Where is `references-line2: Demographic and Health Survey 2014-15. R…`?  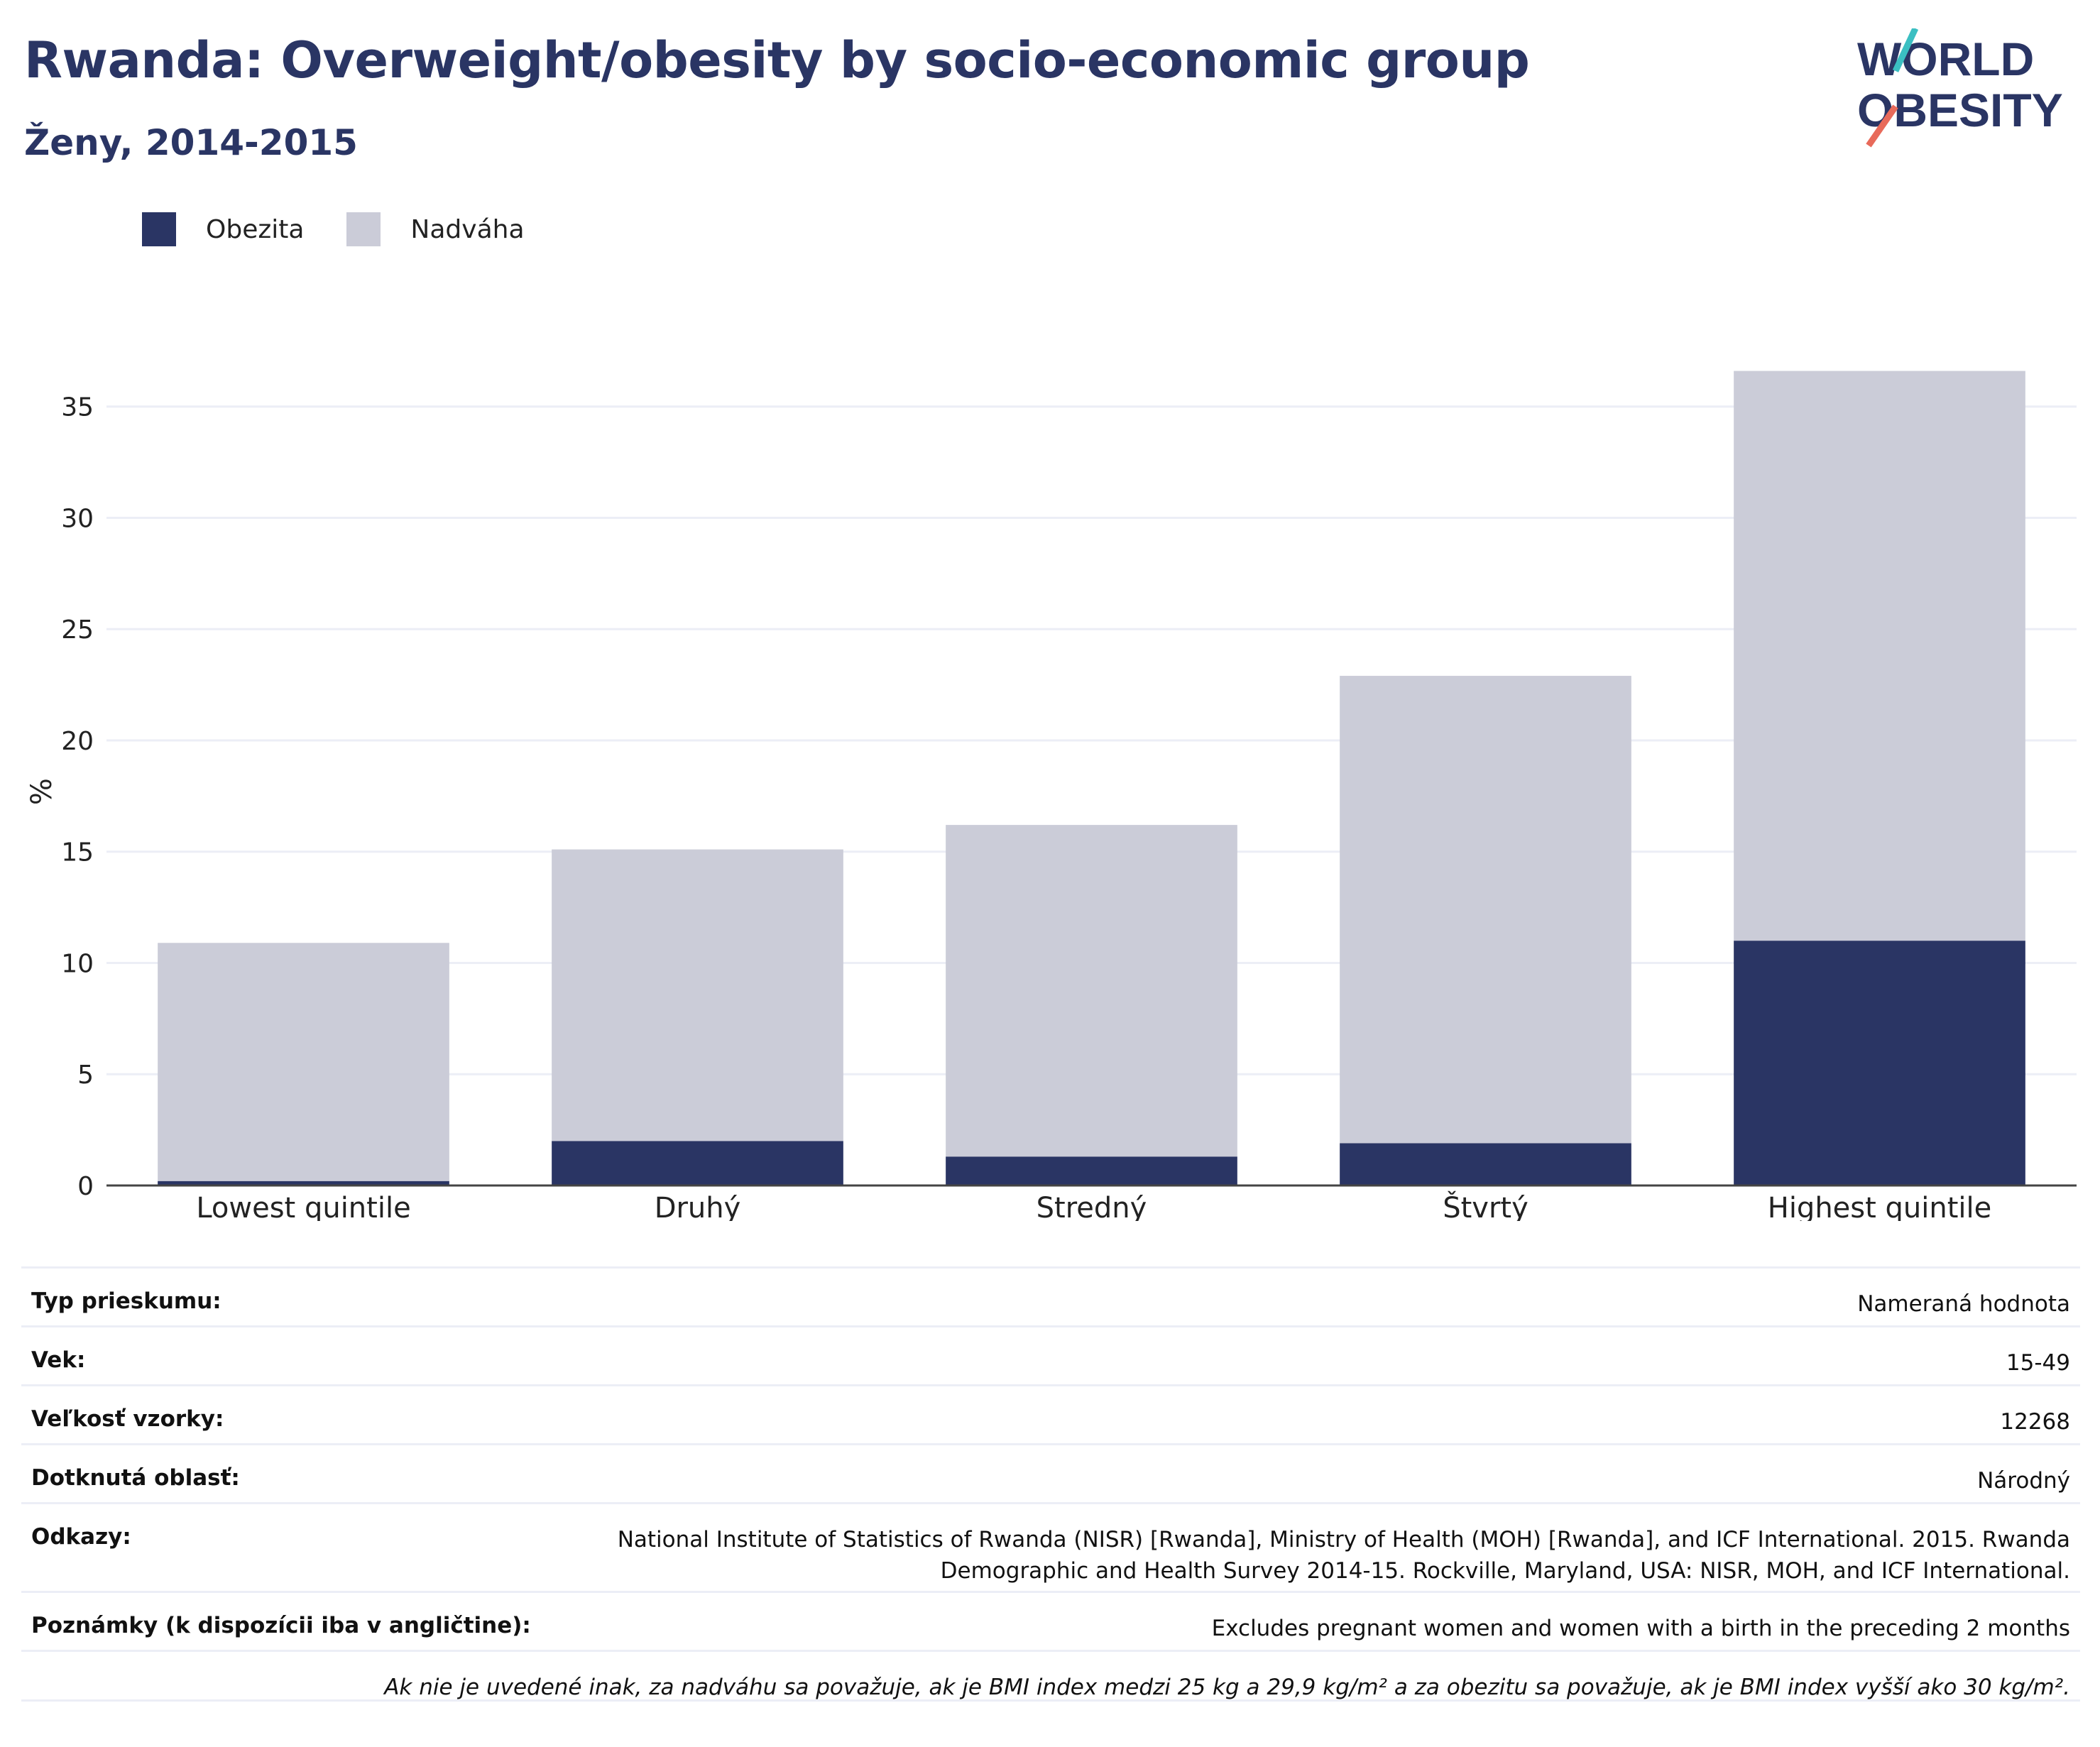
references-line2: Demographic and Health Survey 2014-15. R… is located at coordinates (1505, 1571).